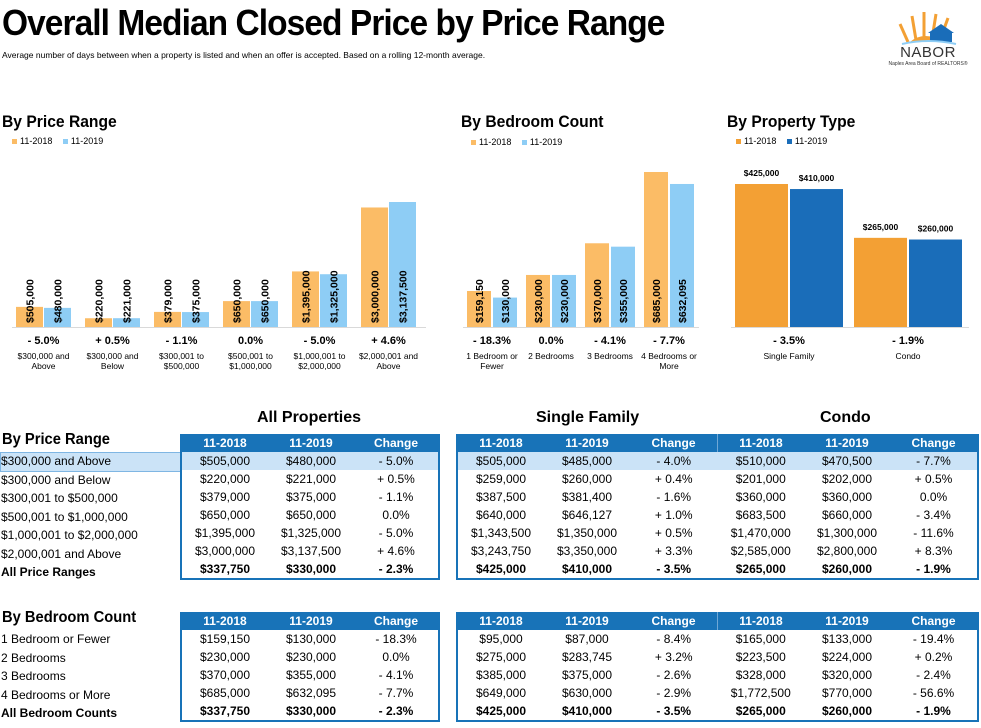  Describe the element at coordinates (674, 675) in the screenshot. I see `change-cell: - 2.6%` at that location.